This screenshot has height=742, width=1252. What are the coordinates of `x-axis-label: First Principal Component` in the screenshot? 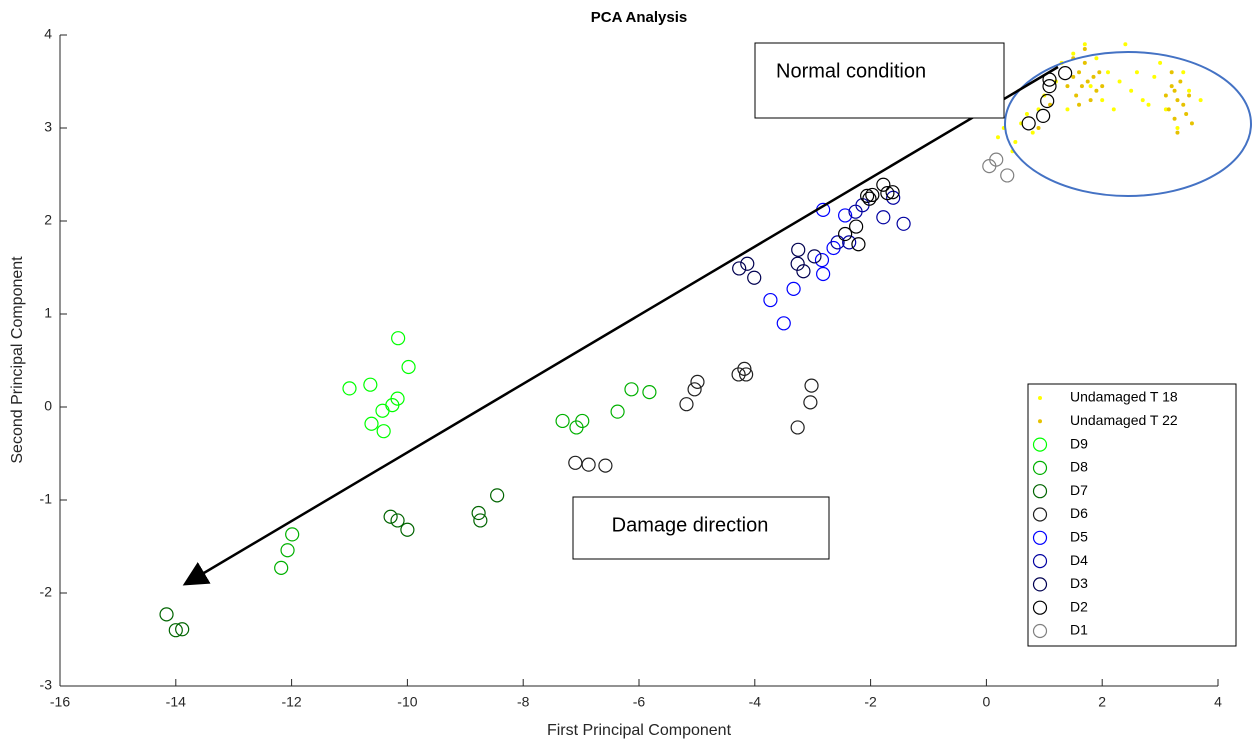 It's located at (639, 730).